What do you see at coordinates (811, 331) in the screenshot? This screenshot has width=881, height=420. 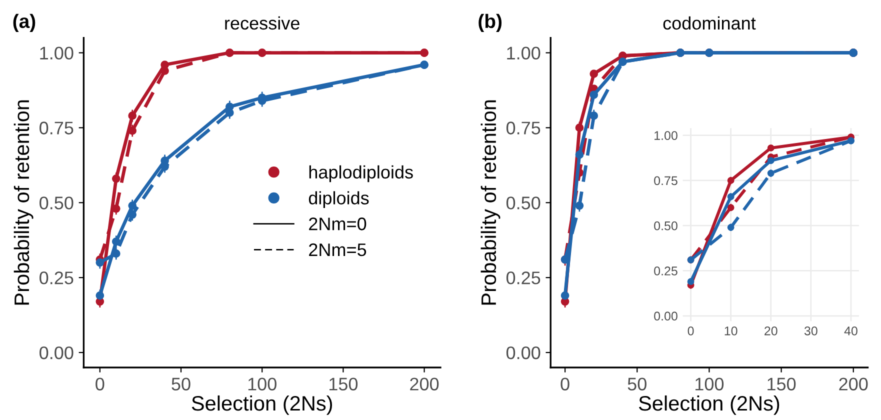 I see `x-tick-label: 30` at bounding box center [811, 331].